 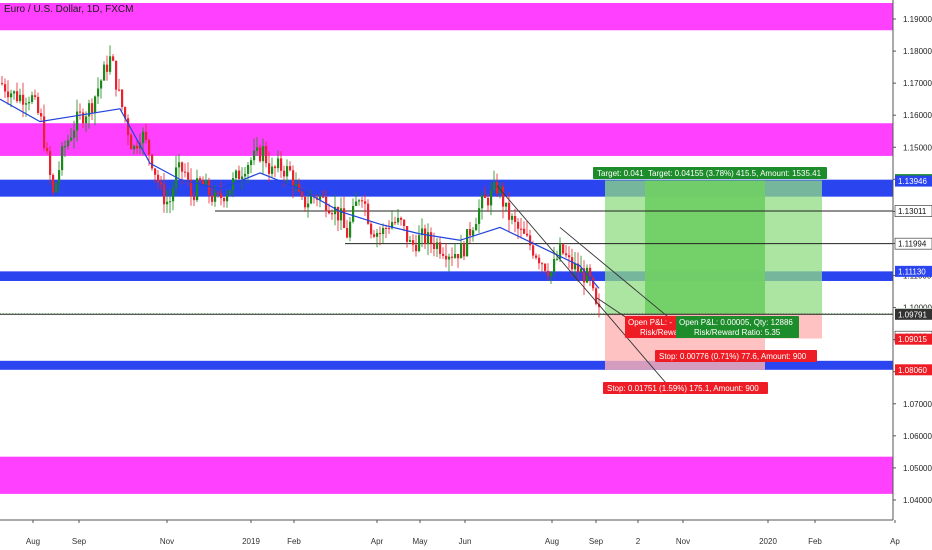 I want to click on time-axis-label: 2020, so click(x=768, y=541).